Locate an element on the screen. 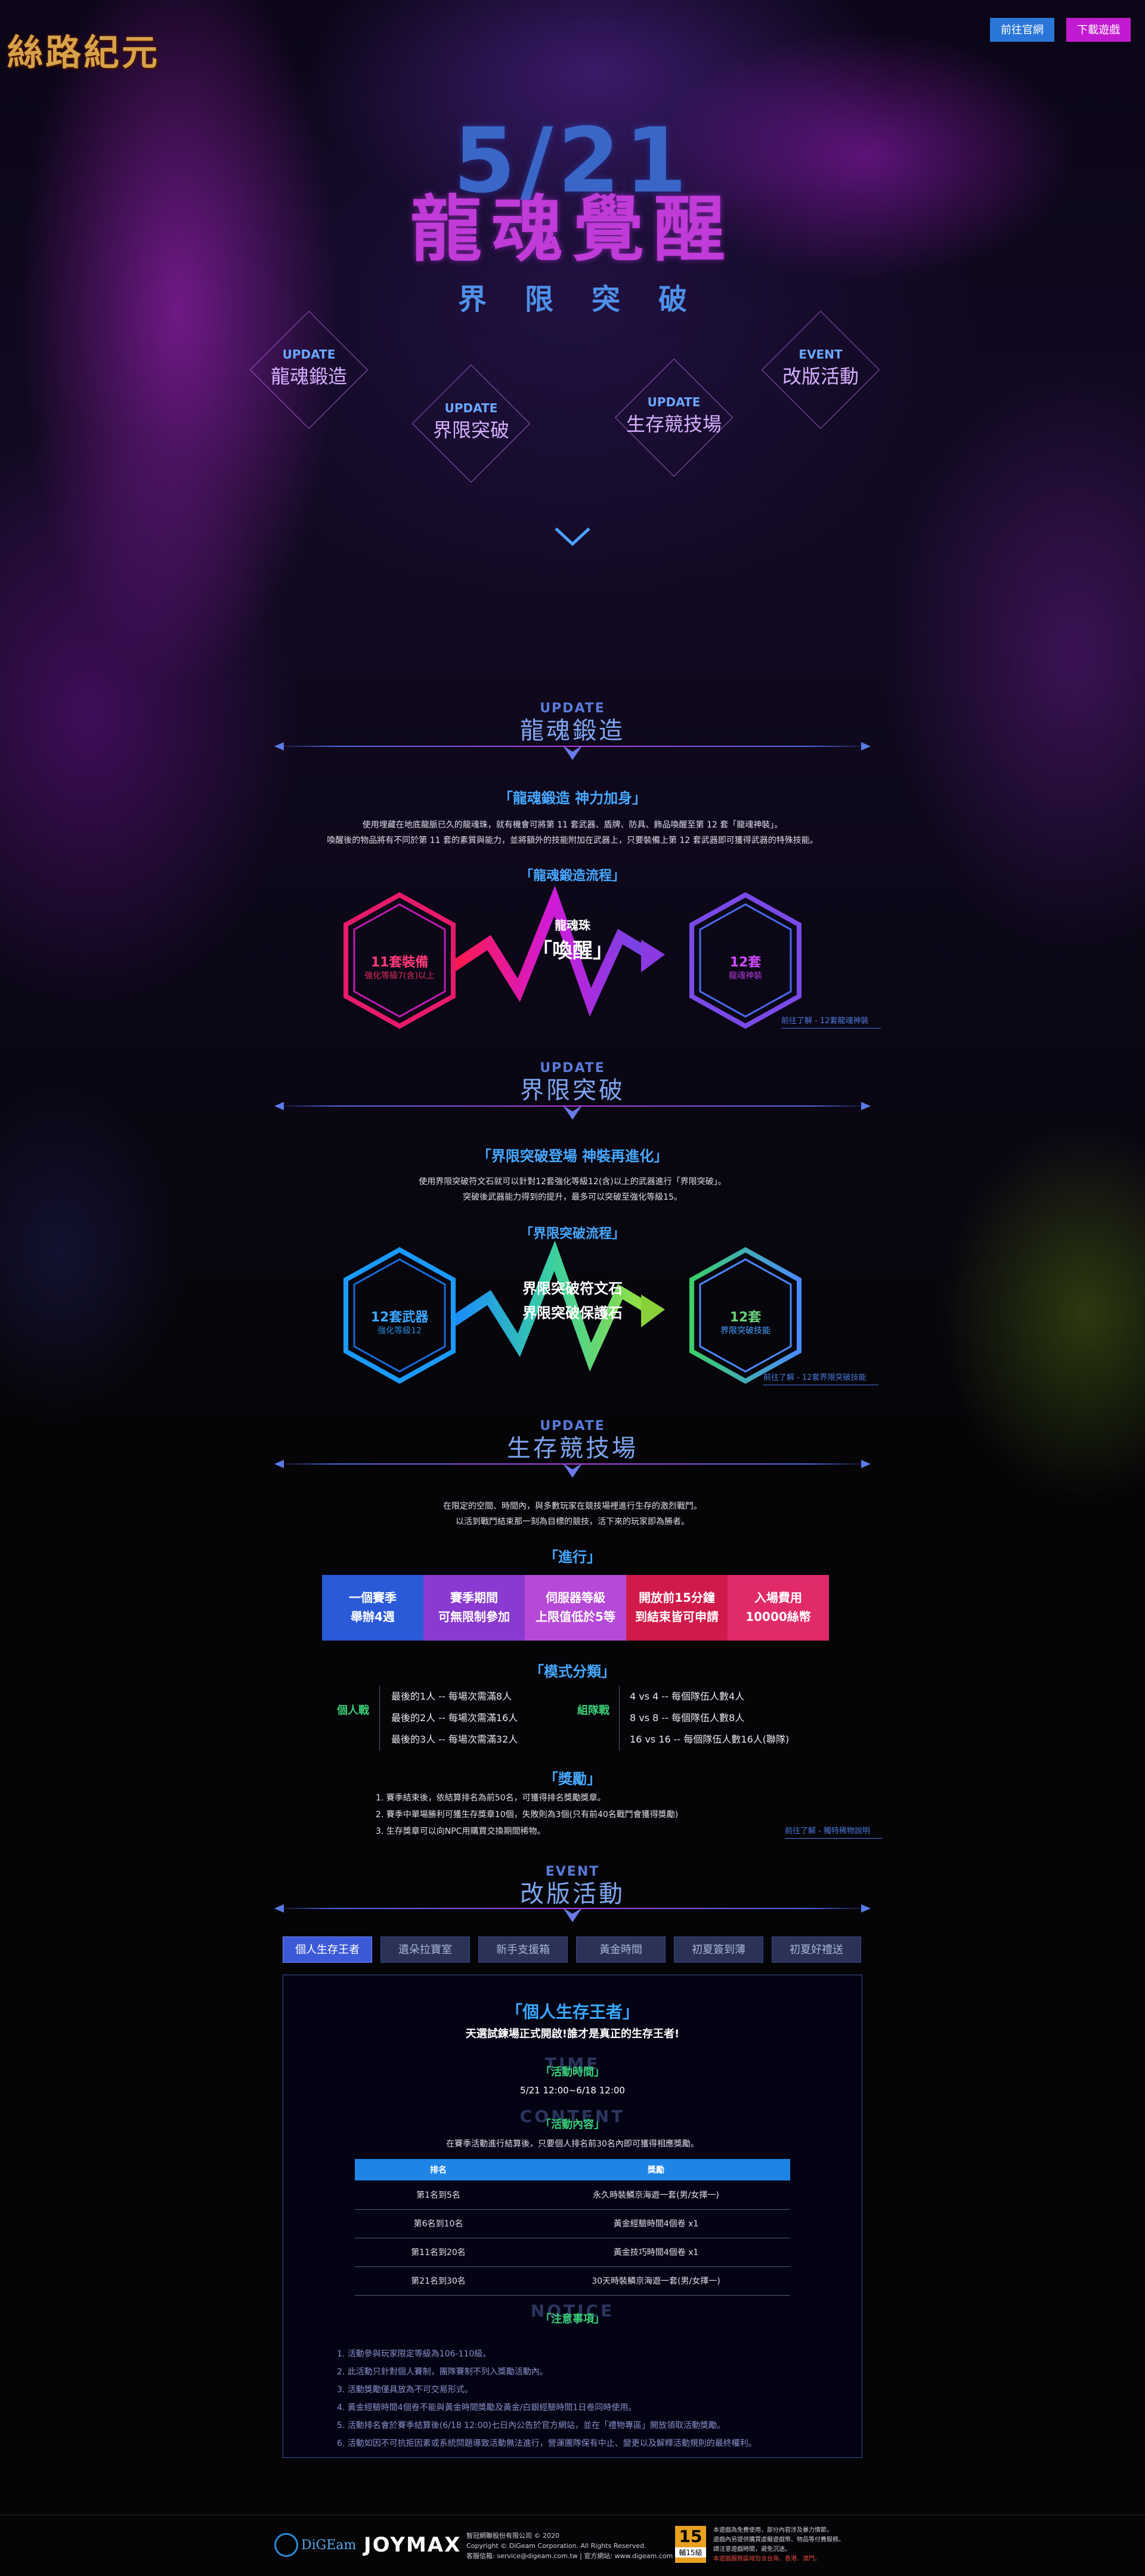 The width and height of the screenshot is (1145, 2576). hero-subtitle: 界限突破 is located at coordinates (591, 299).